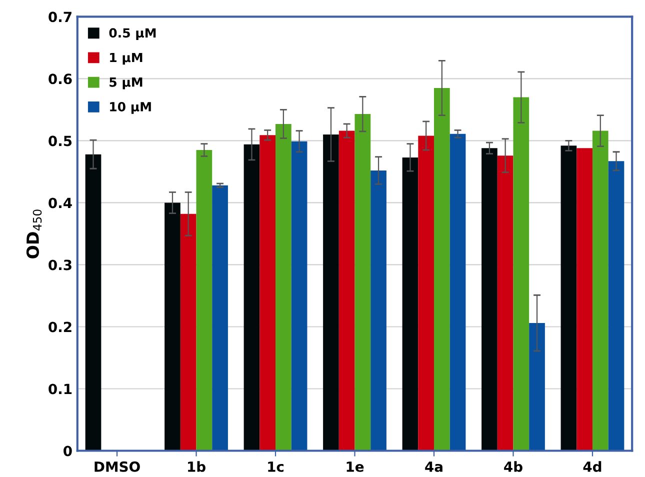  Describe the element at coordinates (60, 327) in the screenshot. I see `y-tick-label: 0.2` at that location.